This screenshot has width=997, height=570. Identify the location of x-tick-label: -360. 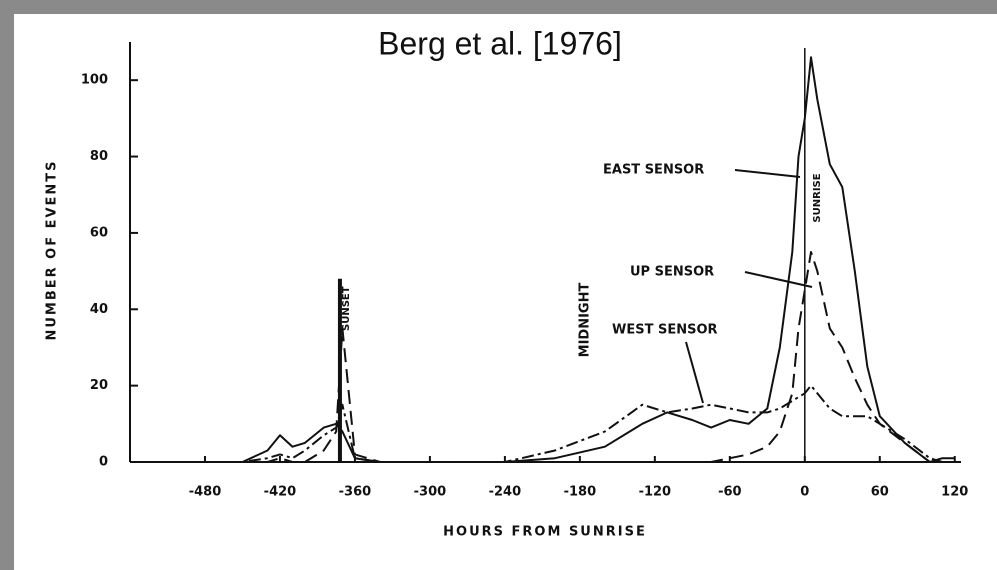
(355, 492).